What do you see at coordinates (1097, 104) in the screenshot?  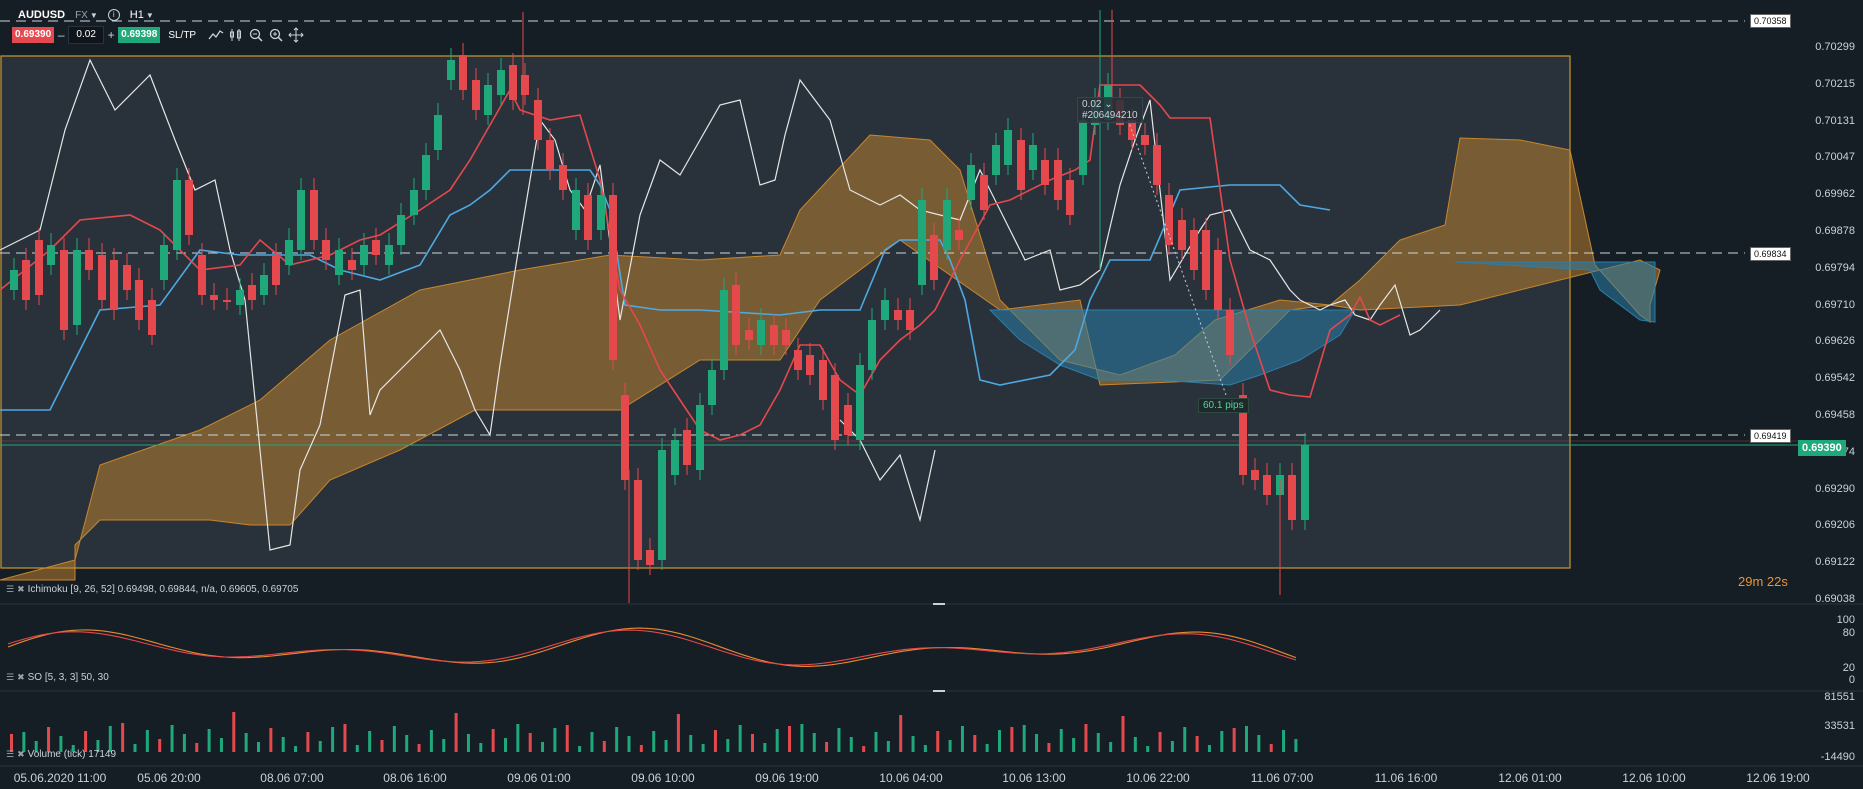 I see `order-quantity: 0.02 ⌄` at bounding box center [1097, 104].